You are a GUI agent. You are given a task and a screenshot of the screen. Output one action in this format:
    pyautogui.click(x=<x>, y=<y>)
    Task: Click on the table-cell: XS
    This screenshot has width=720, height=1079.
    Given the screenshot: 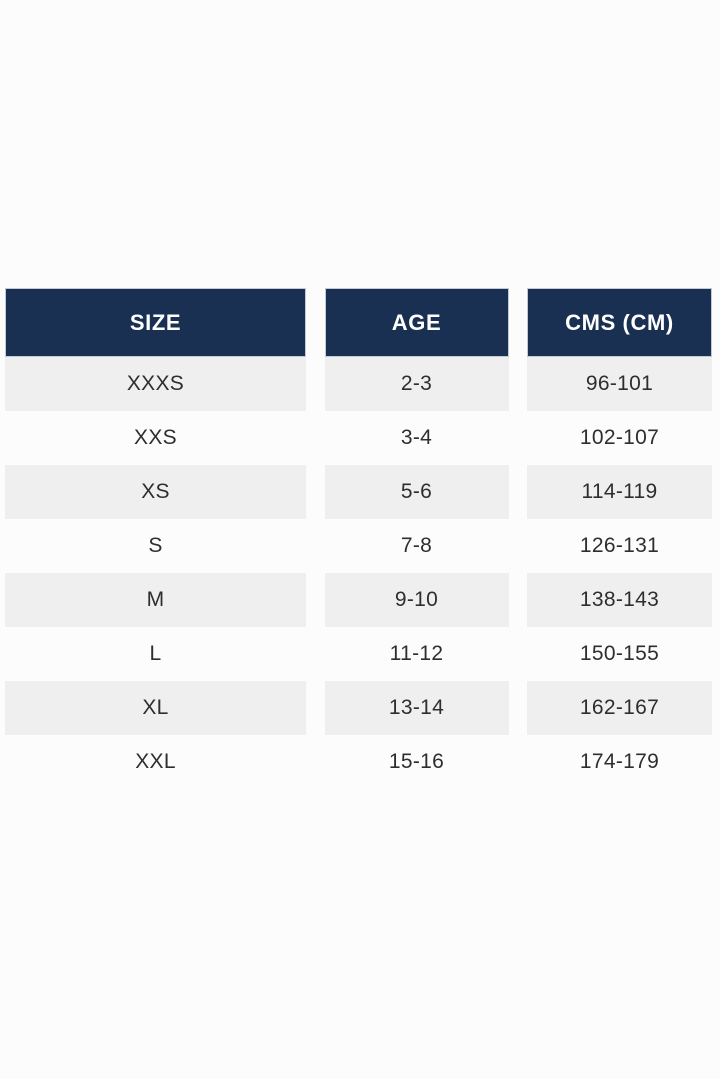 What is the action you would take?
    pyautogui.click(x=155, y=492)
    